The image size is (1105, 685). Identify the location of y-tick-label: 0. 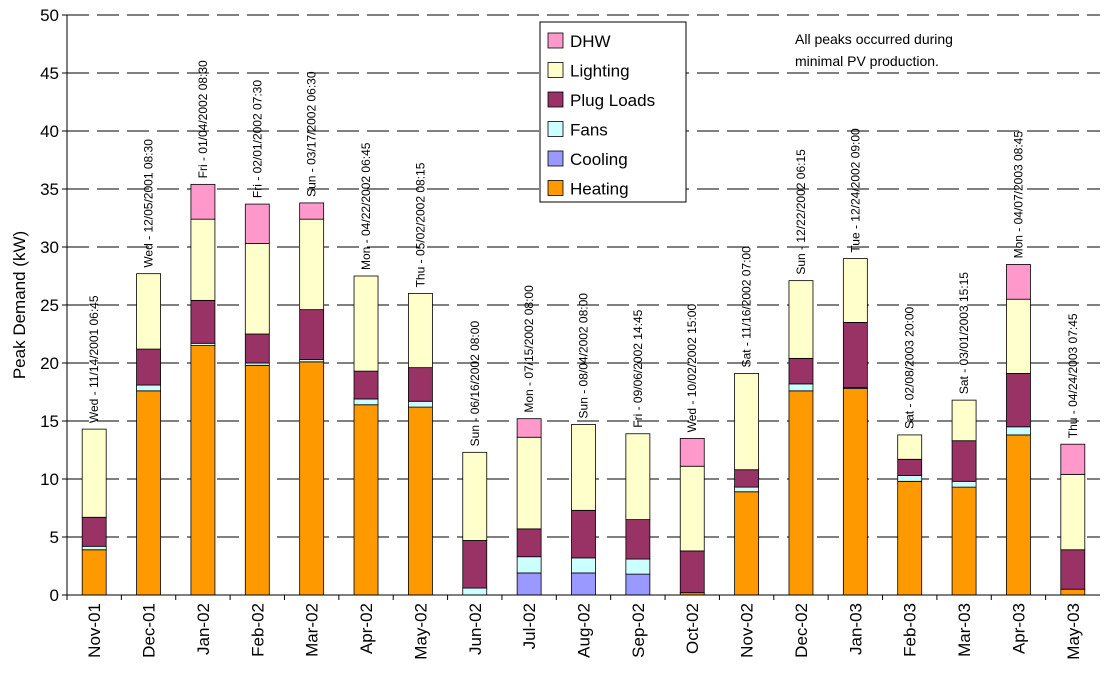
(54, 595).